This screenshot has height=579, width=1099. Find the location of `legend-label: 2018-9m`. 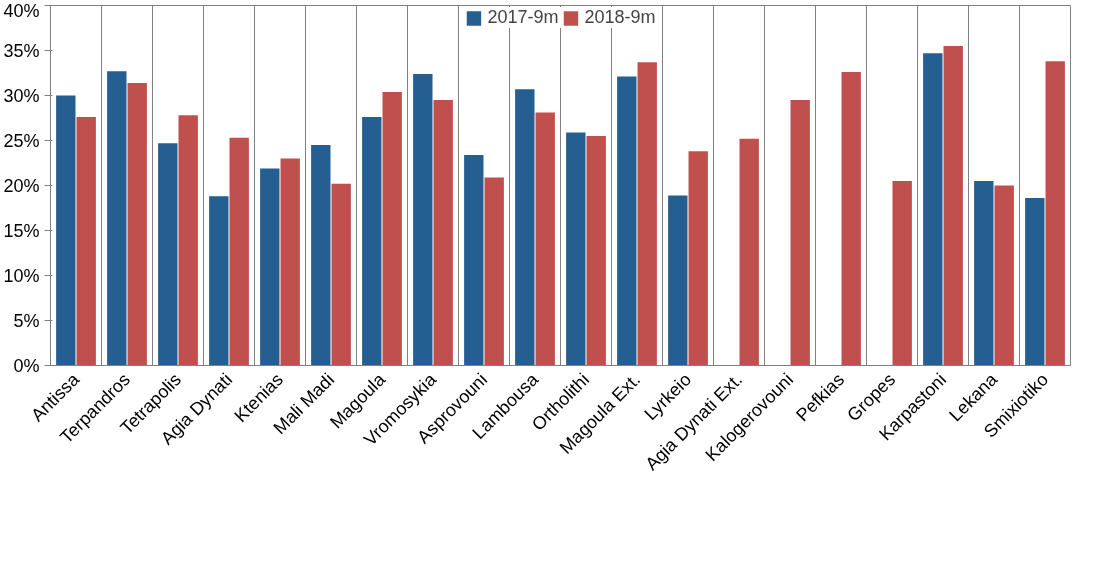

legend-label: 2018-9m is located at coordinates (620, 17).